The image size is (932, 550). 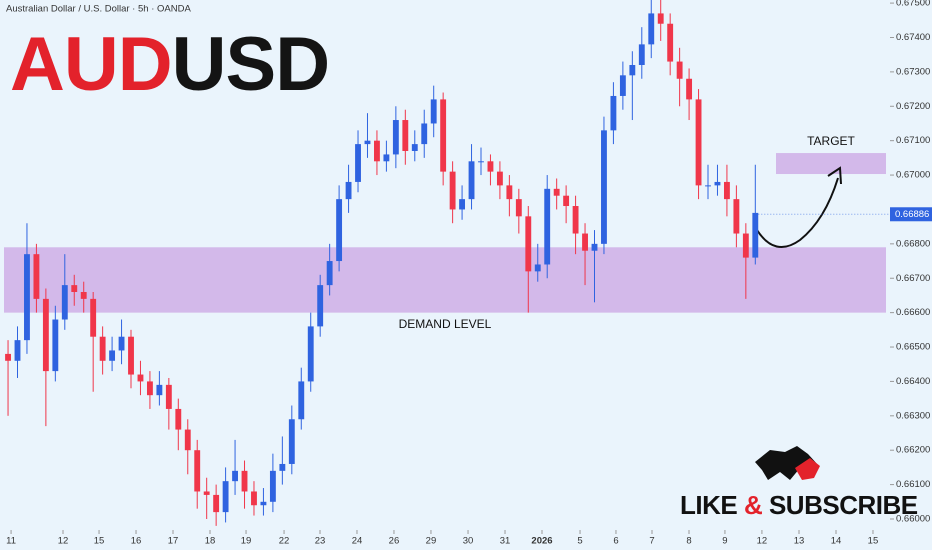 What do you see at coordinates (913, 519) in the screenshot?
I see `y-tick-label: 0.66000` at bounding box center [913, 519].